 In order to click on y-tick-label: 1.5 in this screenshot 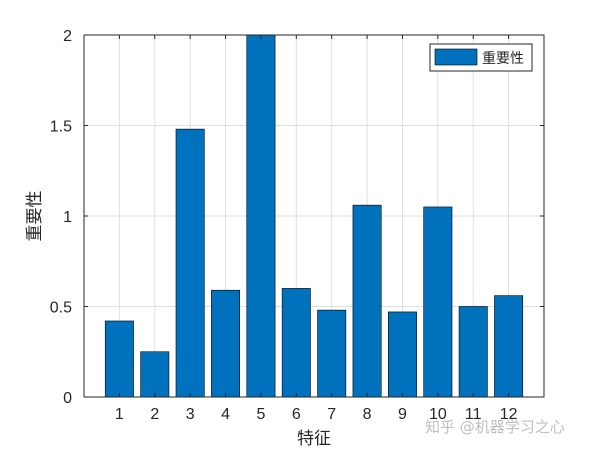, I will do `click(61, 127)`.